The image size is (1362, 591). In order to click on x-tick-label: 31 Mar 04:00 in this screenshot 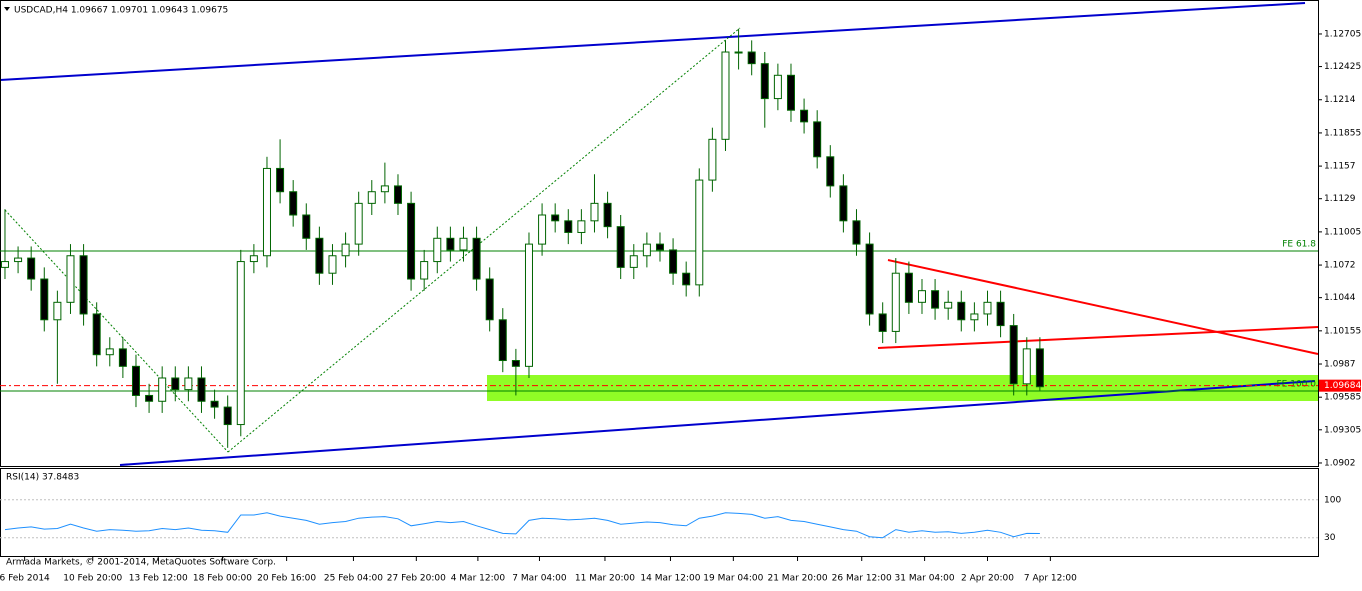, I will do `click(925, 579)`.